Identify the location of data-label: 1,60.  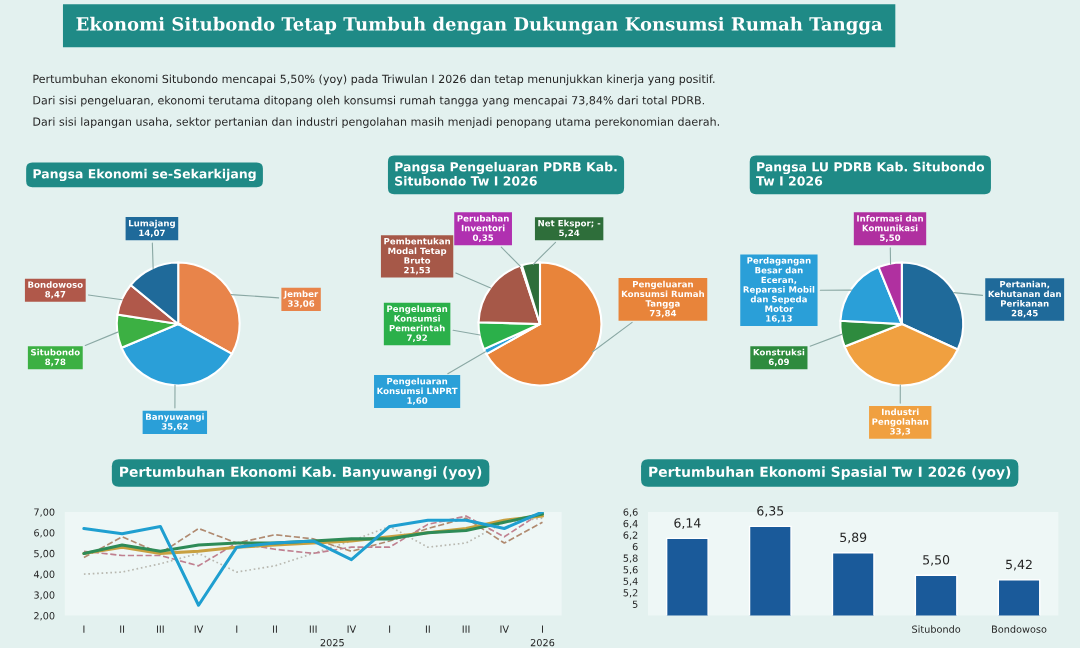
(417, 401).